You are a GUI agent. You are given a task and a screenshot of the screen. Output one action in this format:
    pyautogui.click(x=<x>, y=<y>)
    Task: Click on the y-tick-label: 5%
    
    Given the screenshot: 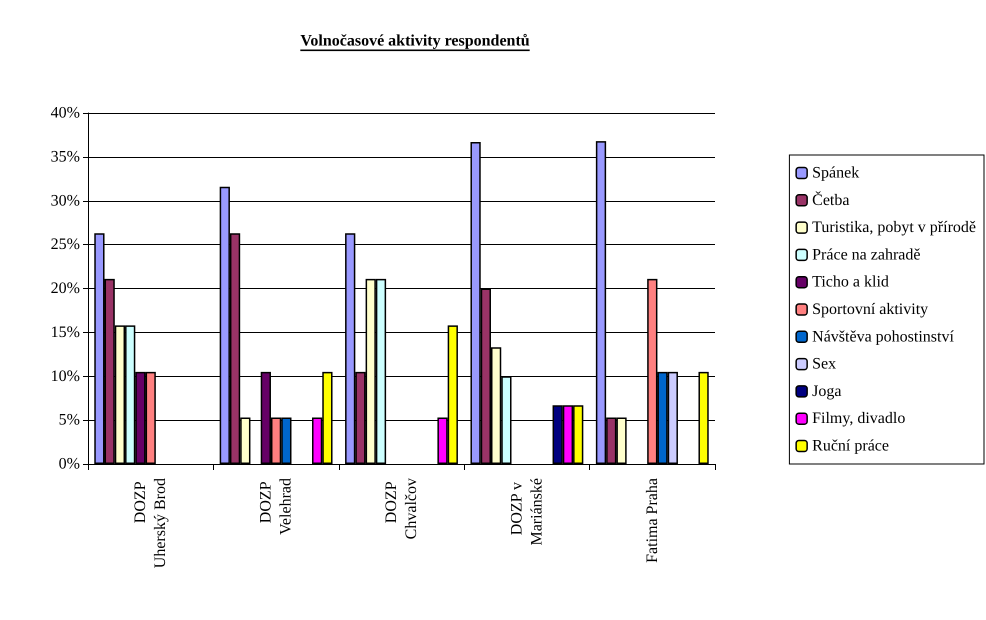 What is the action you would take?
    pyautogui.click(x=69, y=420)
    